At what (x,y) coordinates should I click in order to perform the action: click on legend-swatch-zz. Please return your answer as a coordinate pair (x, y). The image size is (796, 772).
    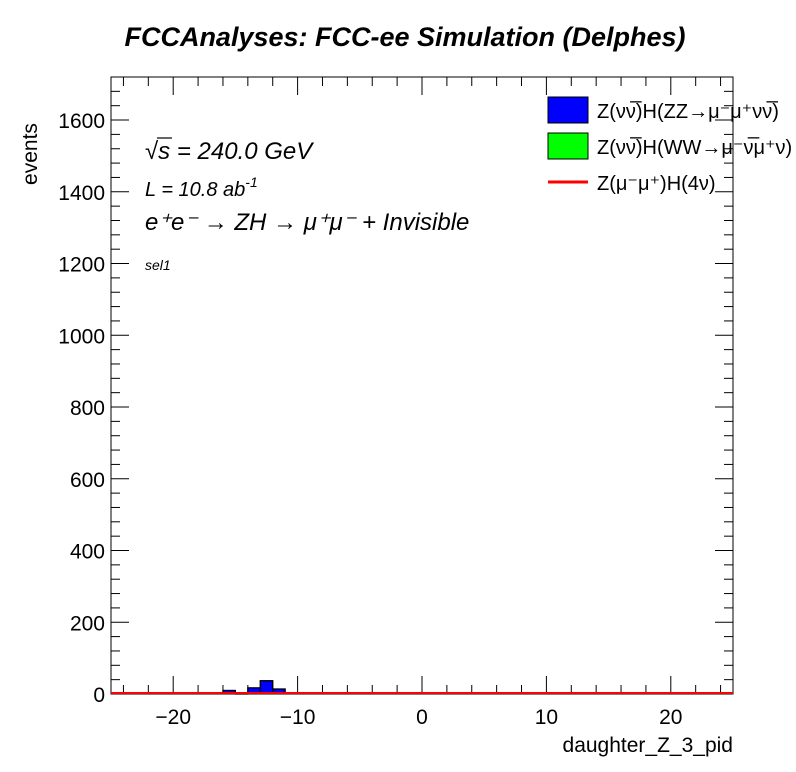
    Looking at the image, I should click on (568, 110).